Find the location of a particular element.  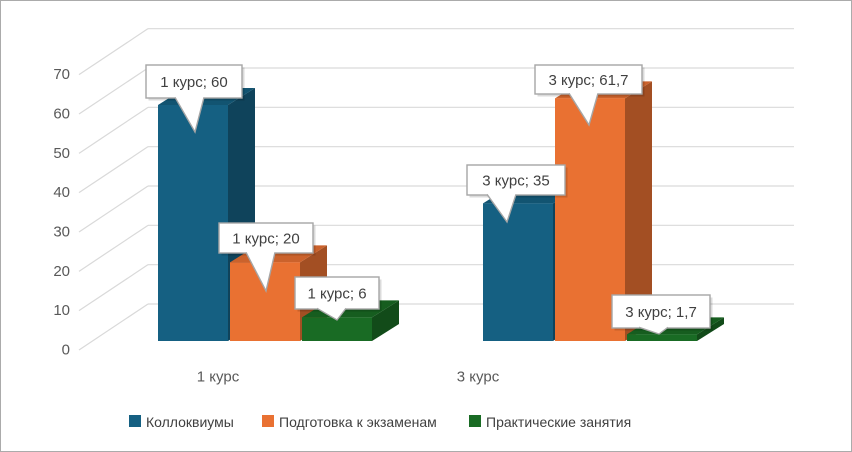

data-label-text: 3 курс; 35 is located at coordinates (515, 181).